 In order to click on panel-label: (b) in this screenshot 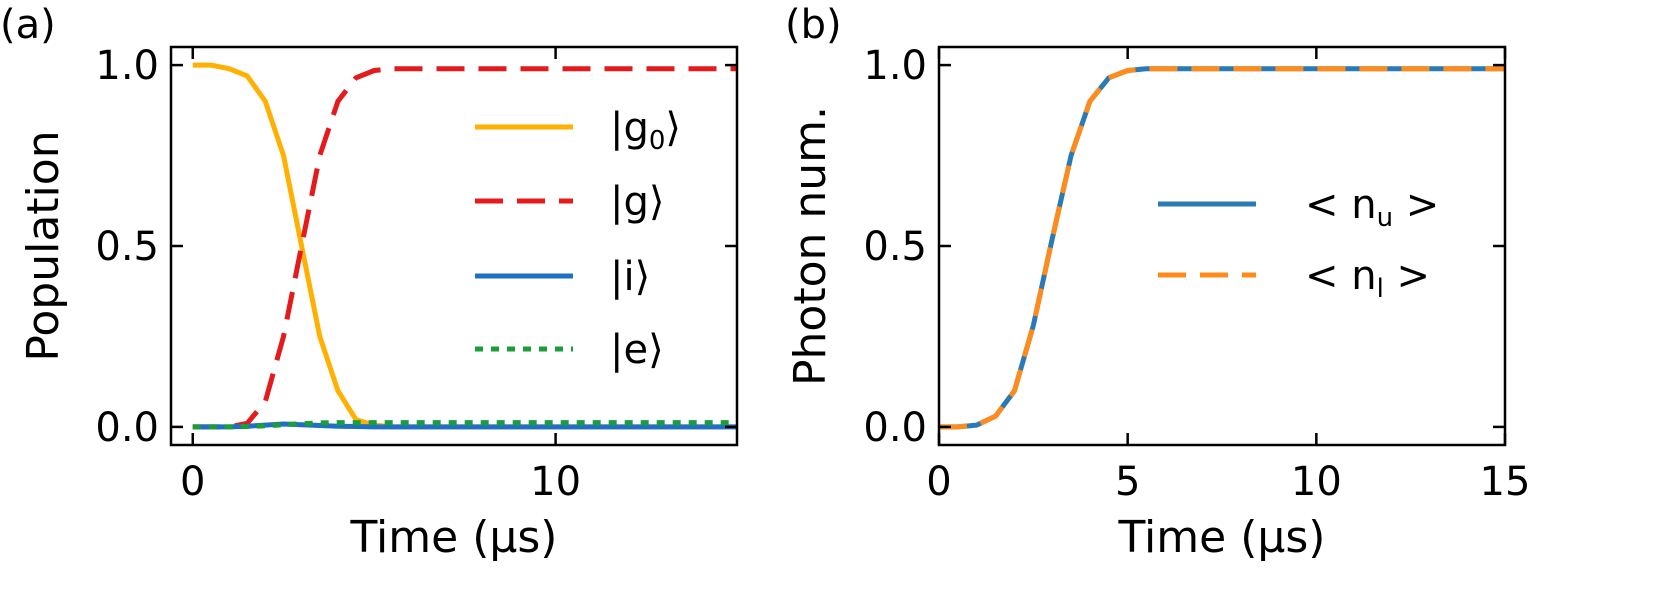, I will do `click(813, 25)`.